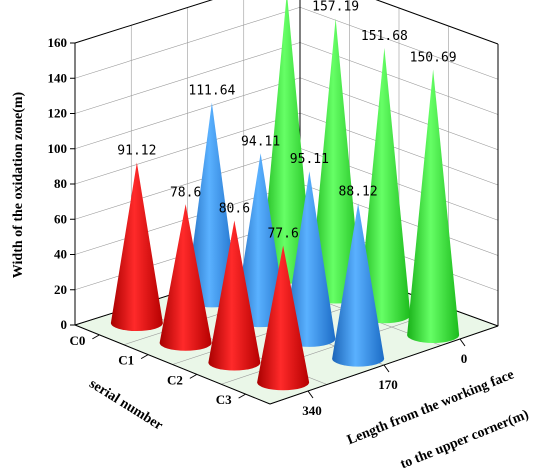 This screenshot has height=472, width=550. Describe the element at coordinates (312, 410) in the screenshot. I see `length-tick-label: 340` at that location.